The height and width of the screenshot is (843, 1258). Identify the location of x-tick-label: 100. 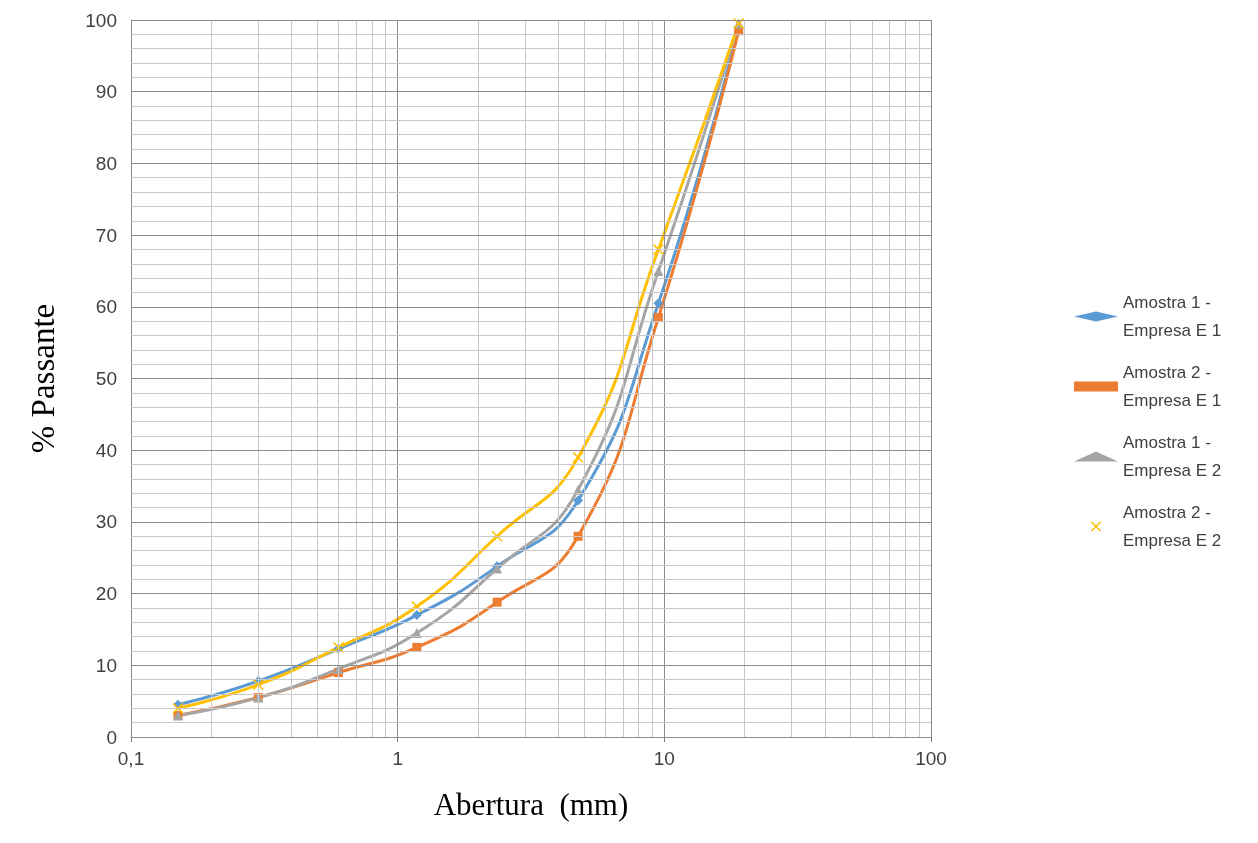
(931, 758).